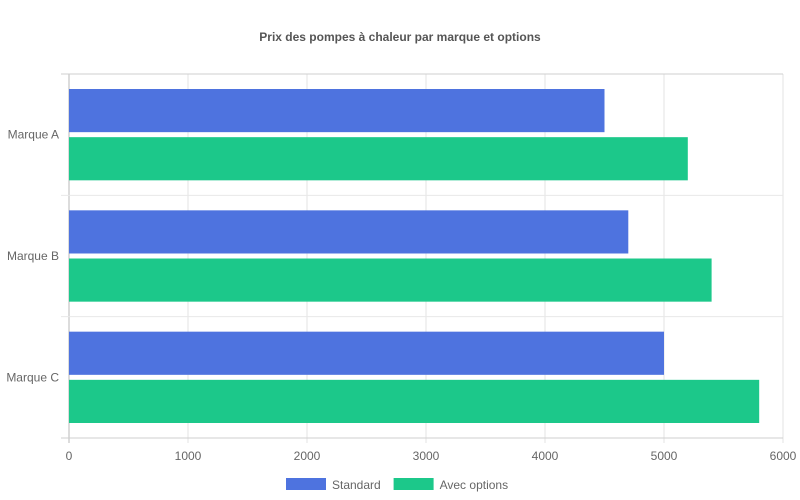 This screenshot has height=500, width=800. I want to click on bar-standard-marque-b, so click(349, 232).